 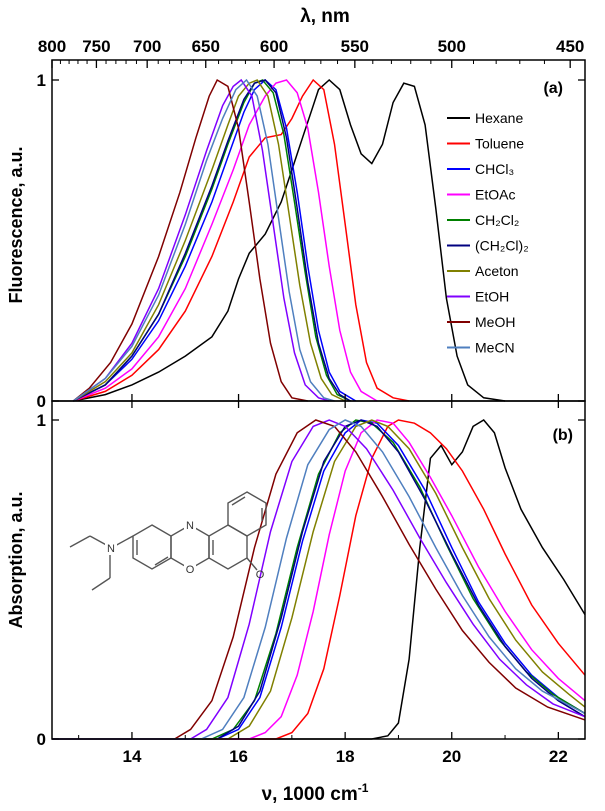 What do you see at coordinates (238, 756) in the screenshot?
I see `x-tick-label: 16` at bounding box center [238, 756].